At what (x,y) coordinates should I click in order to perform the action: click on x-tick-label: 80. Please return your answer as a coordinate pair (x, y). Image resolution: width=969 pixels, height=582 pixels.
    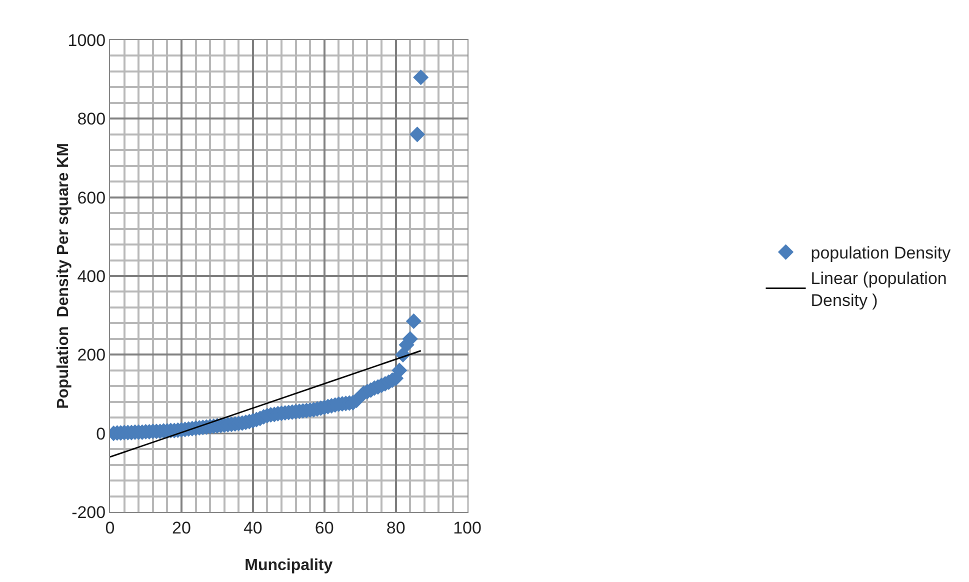
    Looking at the image, I should click on (396, 528).